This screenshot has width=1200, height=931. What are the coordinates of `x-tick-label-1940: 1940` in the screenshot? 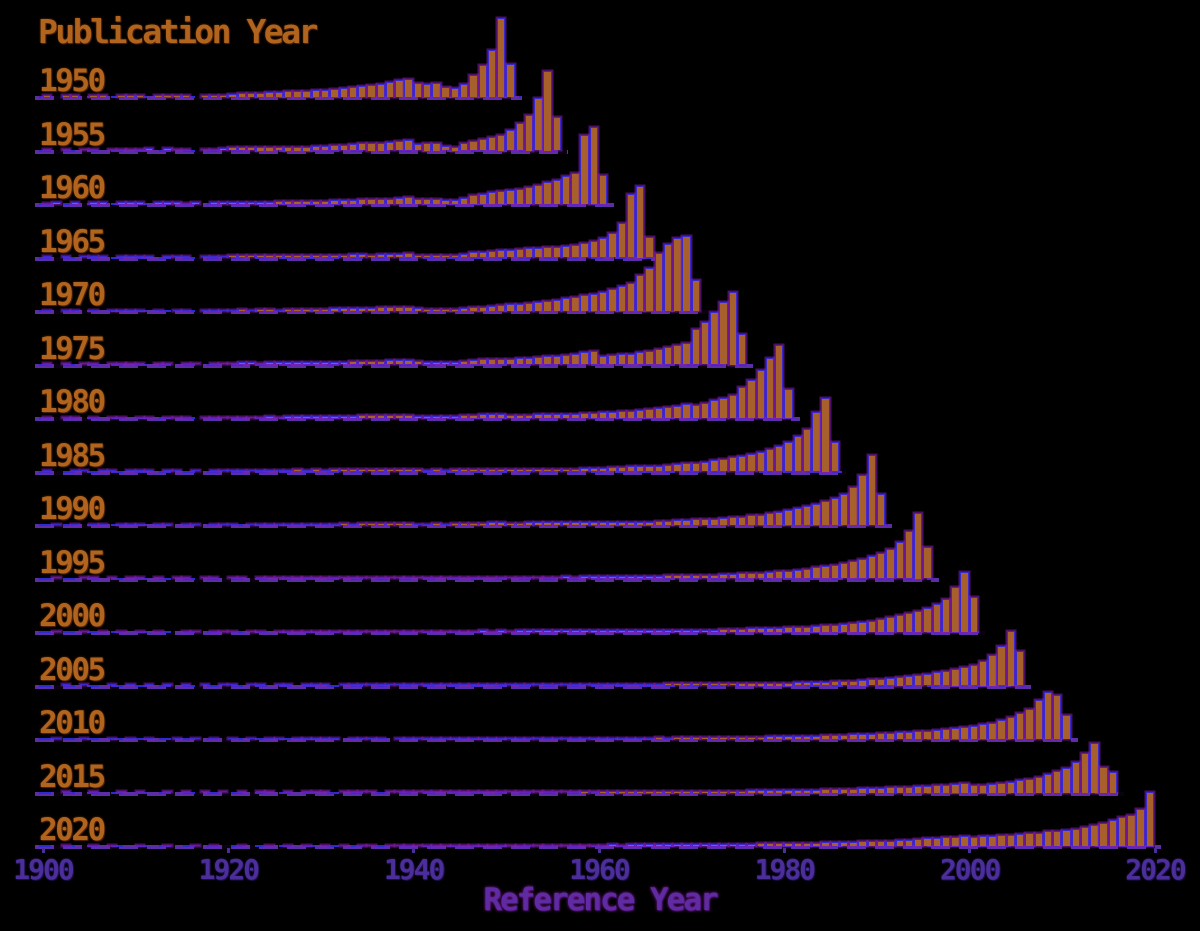 It's located at (414, 869).